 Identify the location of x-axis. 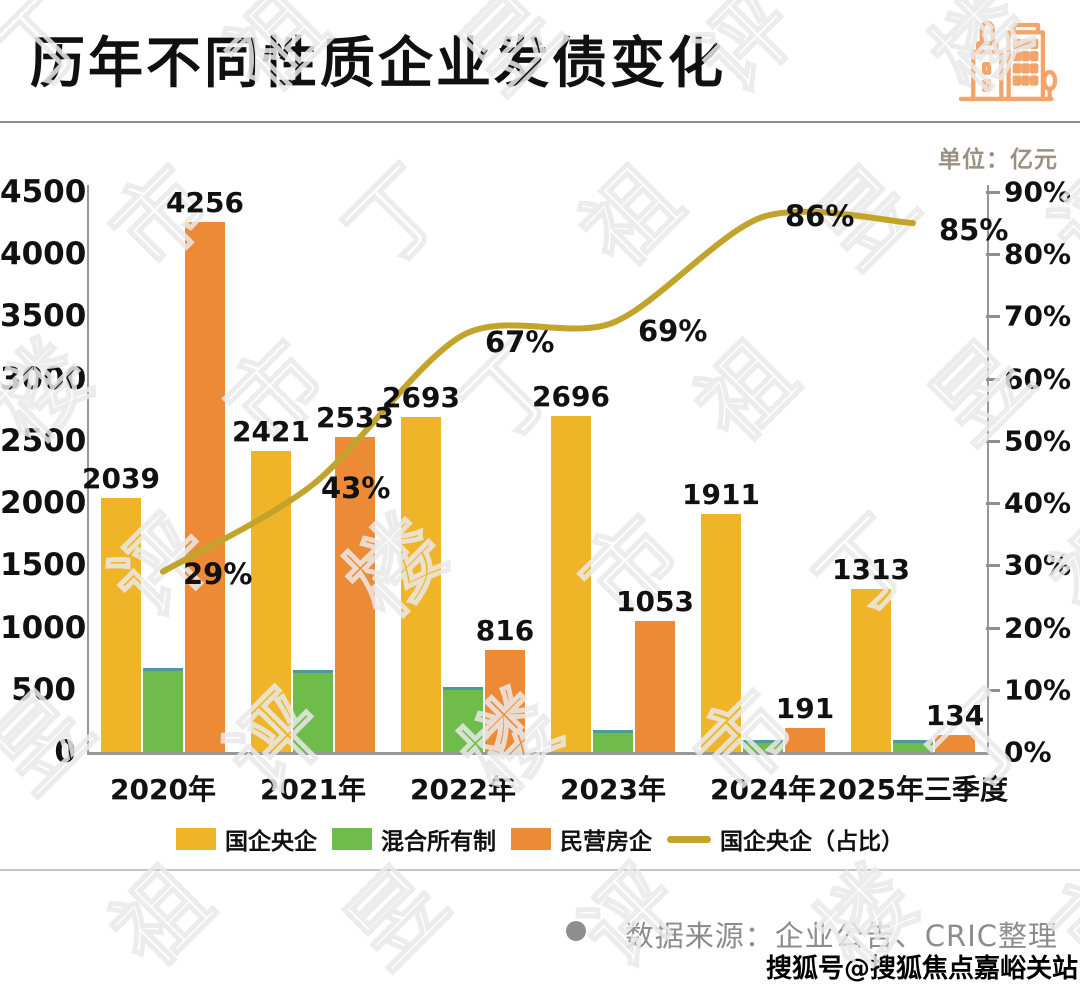
(538, 753).